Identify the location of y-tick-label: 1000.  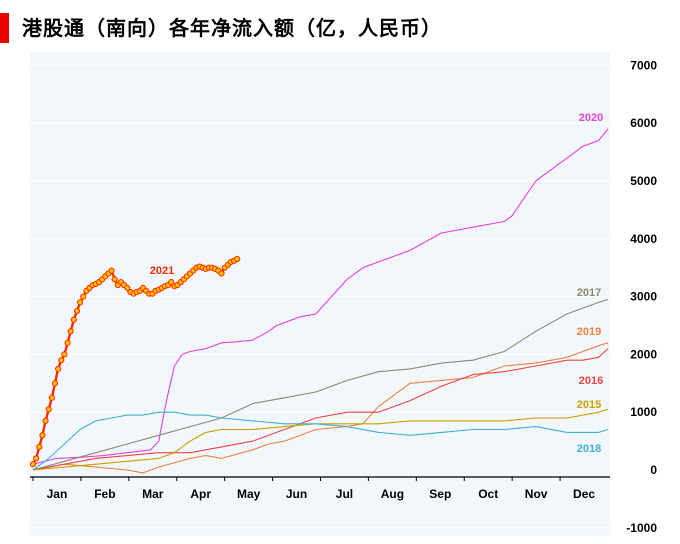
(643, 412).